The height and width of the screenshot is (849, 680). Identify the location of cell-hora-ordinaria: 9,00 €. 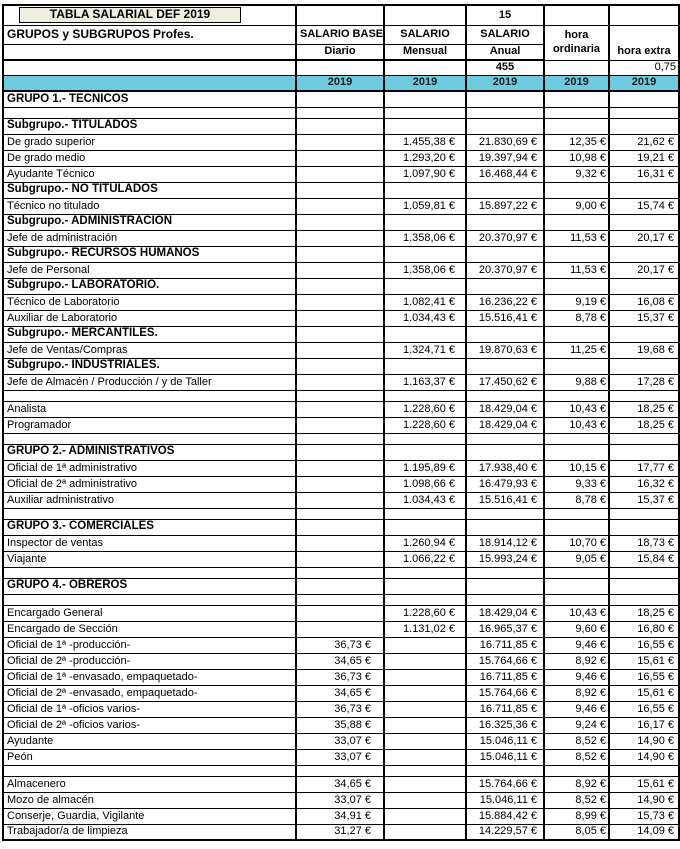
(576, 206).